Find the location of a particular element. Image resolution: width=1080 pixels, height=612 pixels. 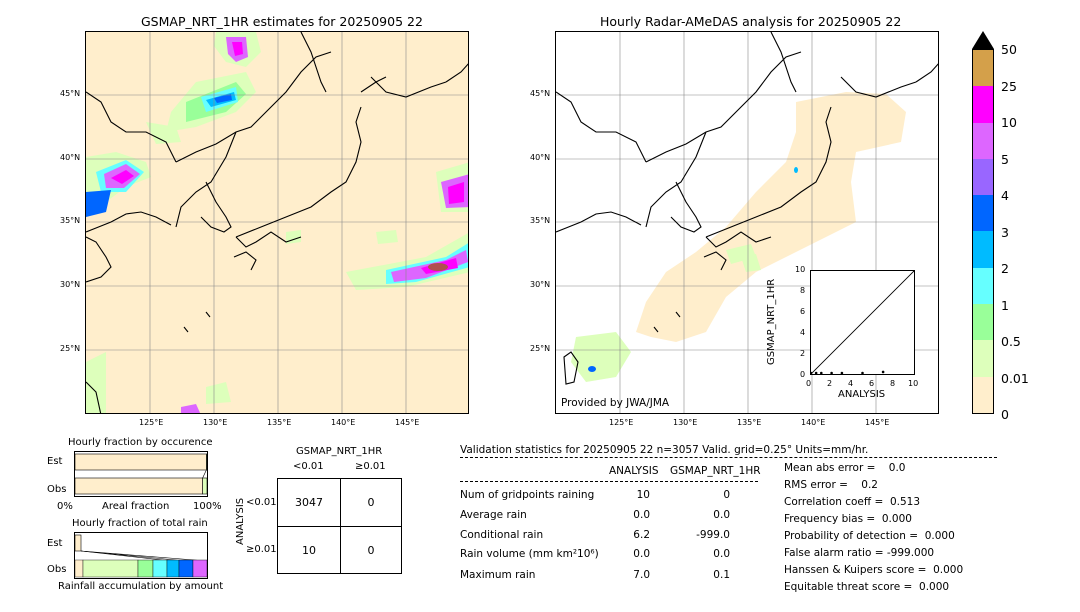

score-mae: Mean abs error = 0.0 is located at coordinates (845, 468).